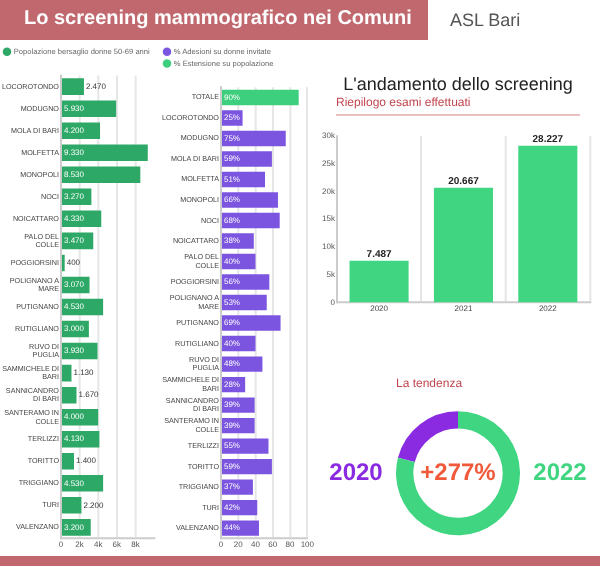 The height and width of the screenshot is (572, 600). I want to click on slice-label: 2022, so click(560, 471).